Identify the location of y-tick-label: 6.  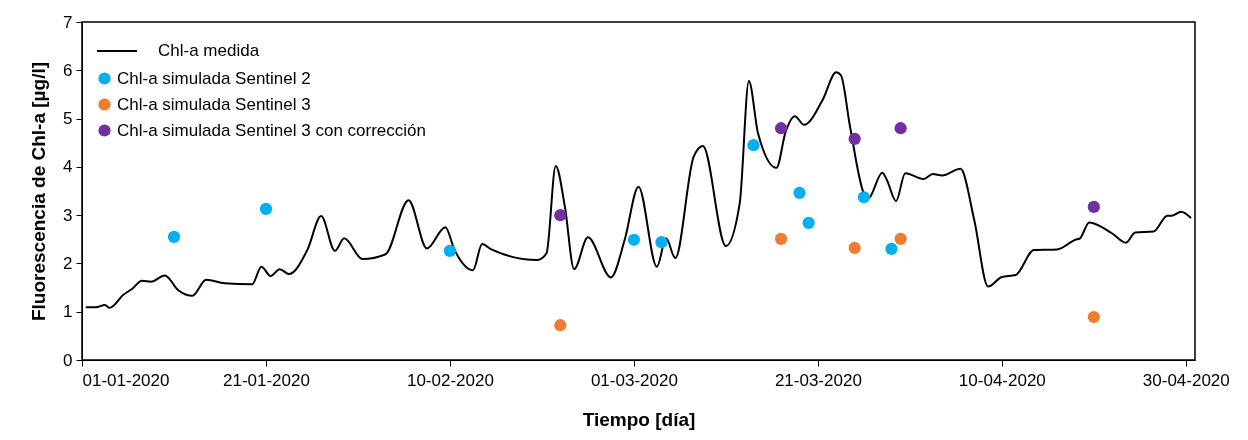
(68, 70).